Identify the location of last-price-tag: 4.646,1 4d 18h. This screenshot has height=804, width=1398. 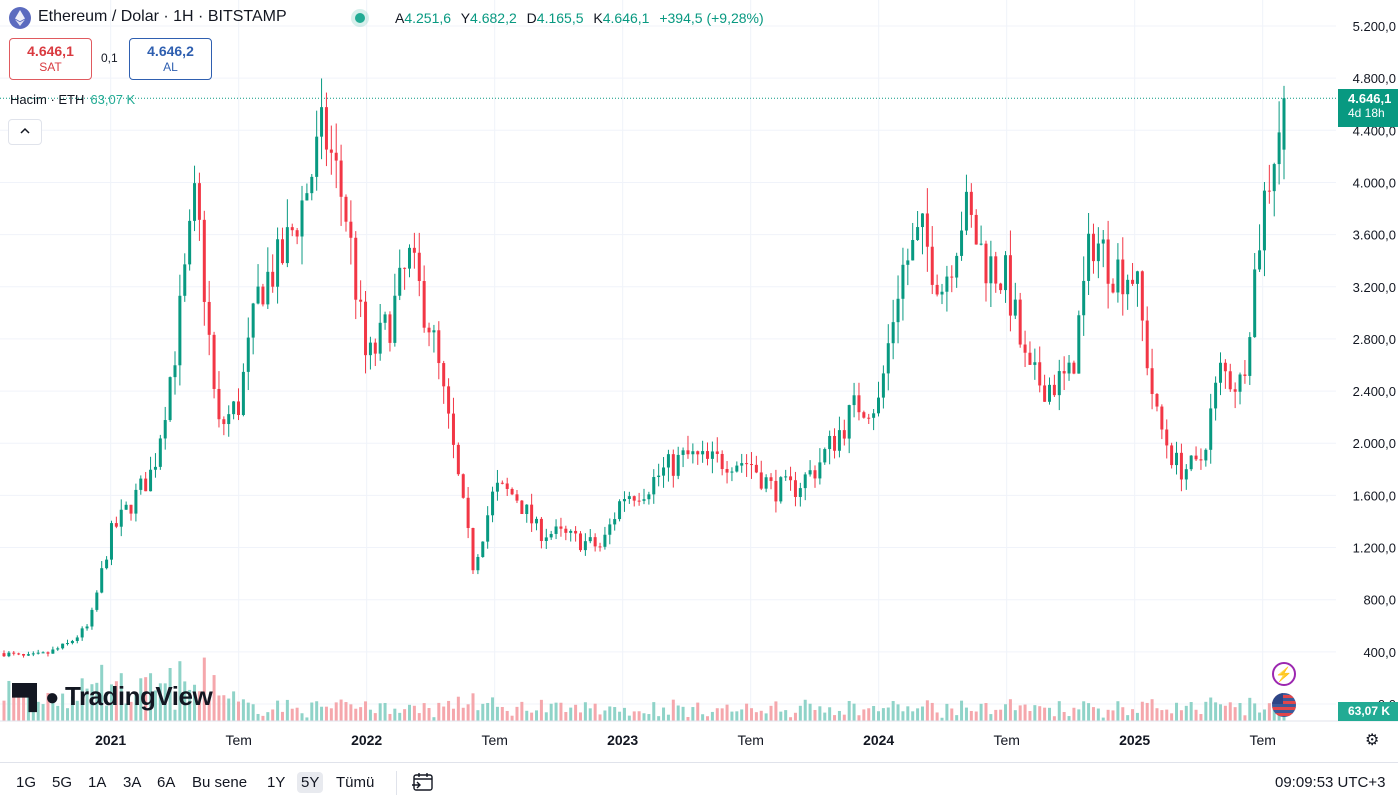
(1368, 108).